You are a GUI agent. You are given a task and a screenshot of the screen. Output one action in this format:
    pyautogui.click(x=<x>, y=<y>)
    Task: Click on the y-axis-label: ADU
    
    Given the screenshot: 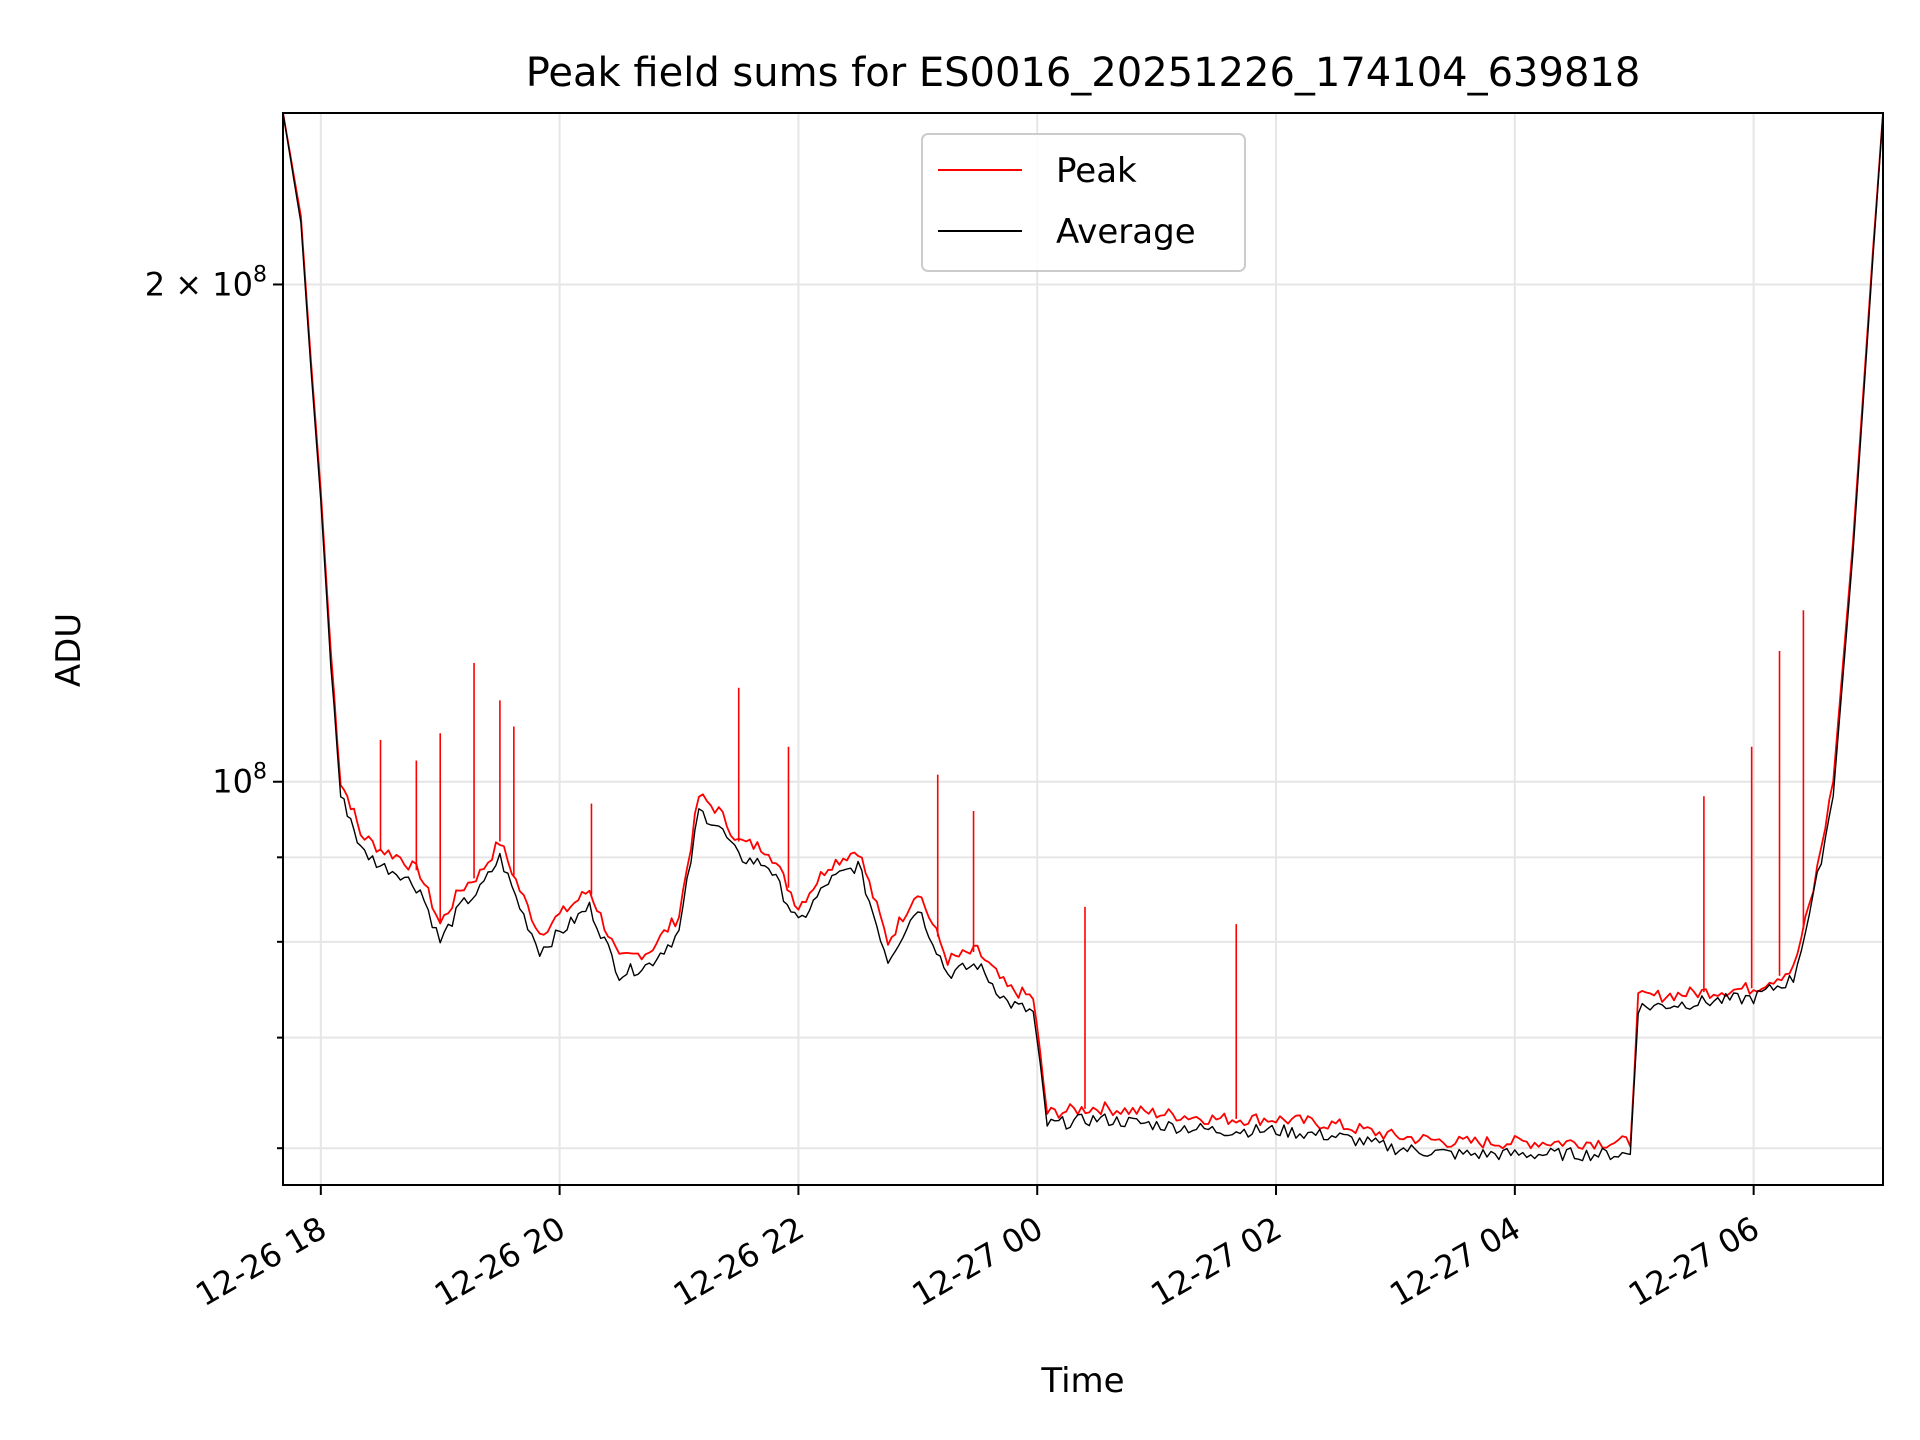 What is the action you would take?
    pyautogui.click(x=69, y=650)
    